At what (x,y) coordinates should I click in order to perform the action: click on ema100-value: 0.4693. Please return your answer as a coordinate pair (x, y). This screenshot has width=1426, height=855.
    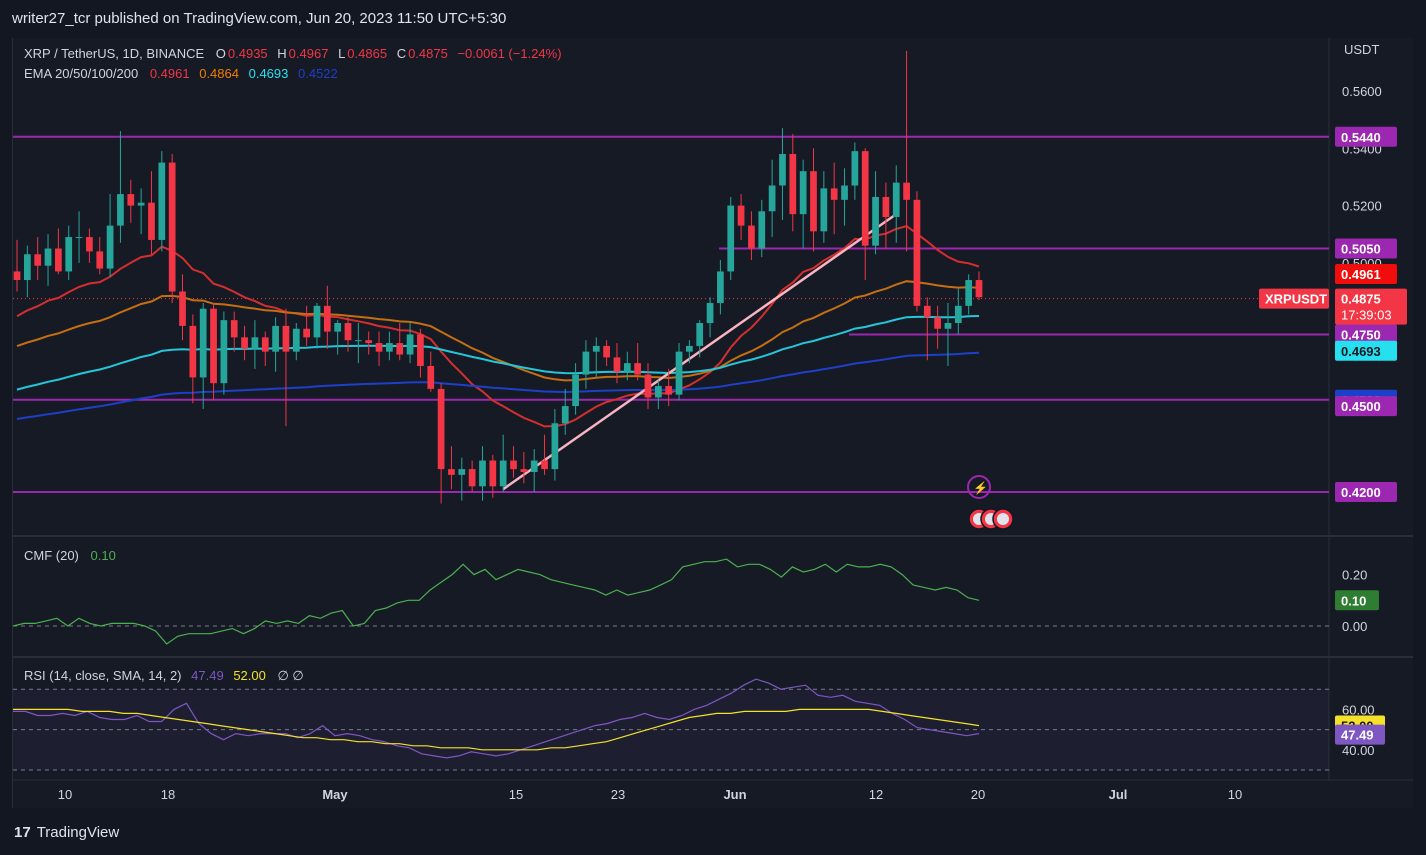
    Looking at the image, I should click on (268, 73).